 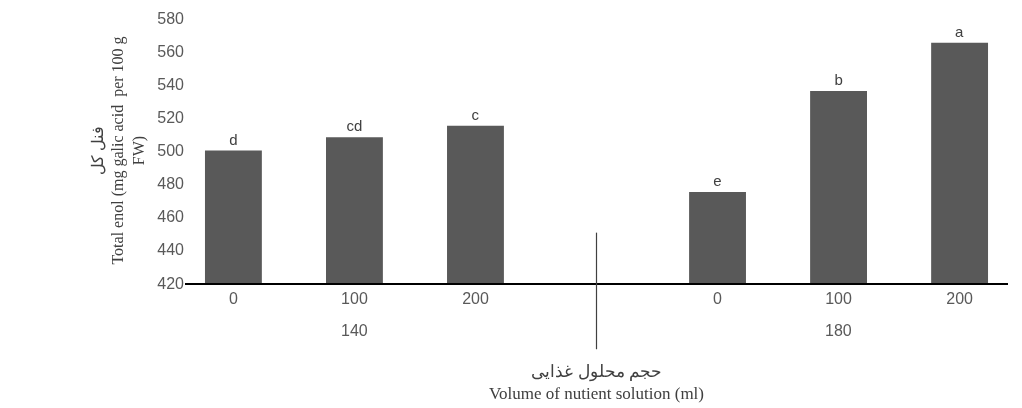 What do you see at coordinates (171, 84) in the screenshot?
I see `y-tick-label: 540` at bounding box center [171, 84].